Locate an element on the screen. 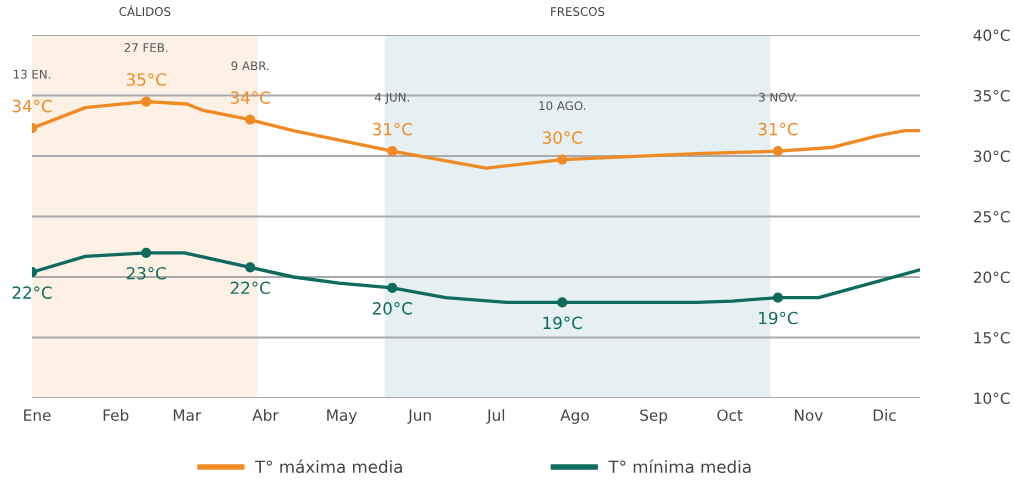  x-tick-label: Oct is located at coordinates (730, 415).